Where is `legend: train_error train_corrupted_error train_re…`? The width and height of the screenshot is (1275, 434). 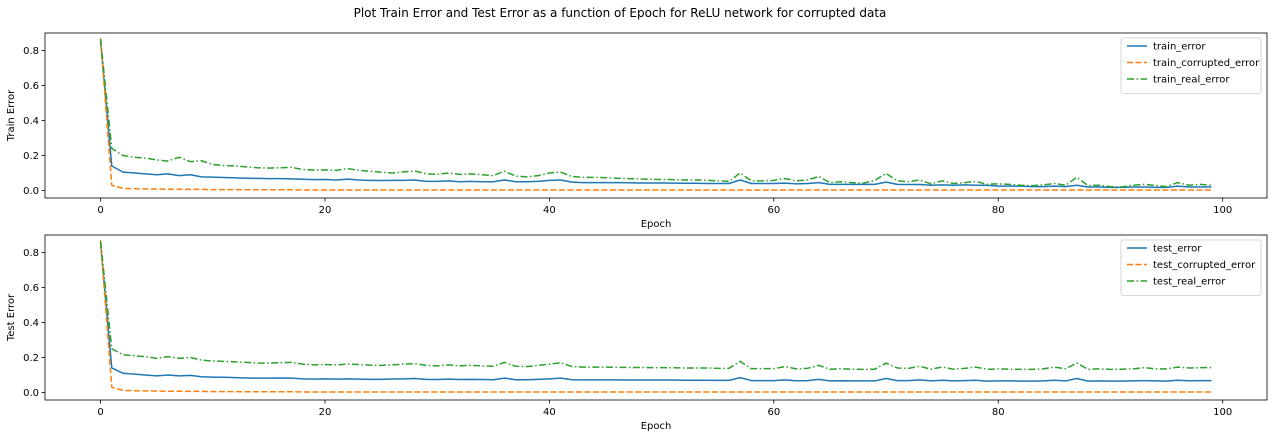 legend: train_error train_corrupted_error train_re… is located at coordinates (1191, 65).